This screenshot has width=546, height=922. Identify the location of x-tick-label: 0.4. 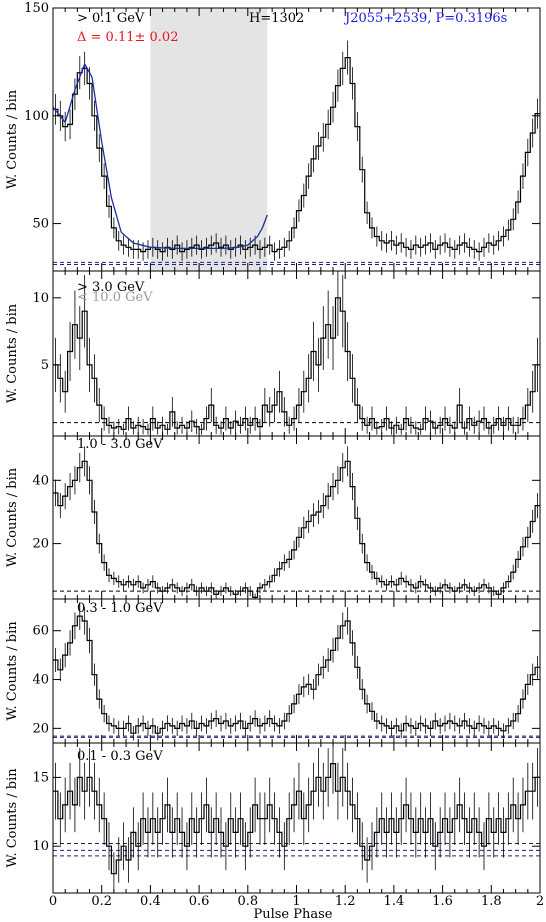
(150, 901).